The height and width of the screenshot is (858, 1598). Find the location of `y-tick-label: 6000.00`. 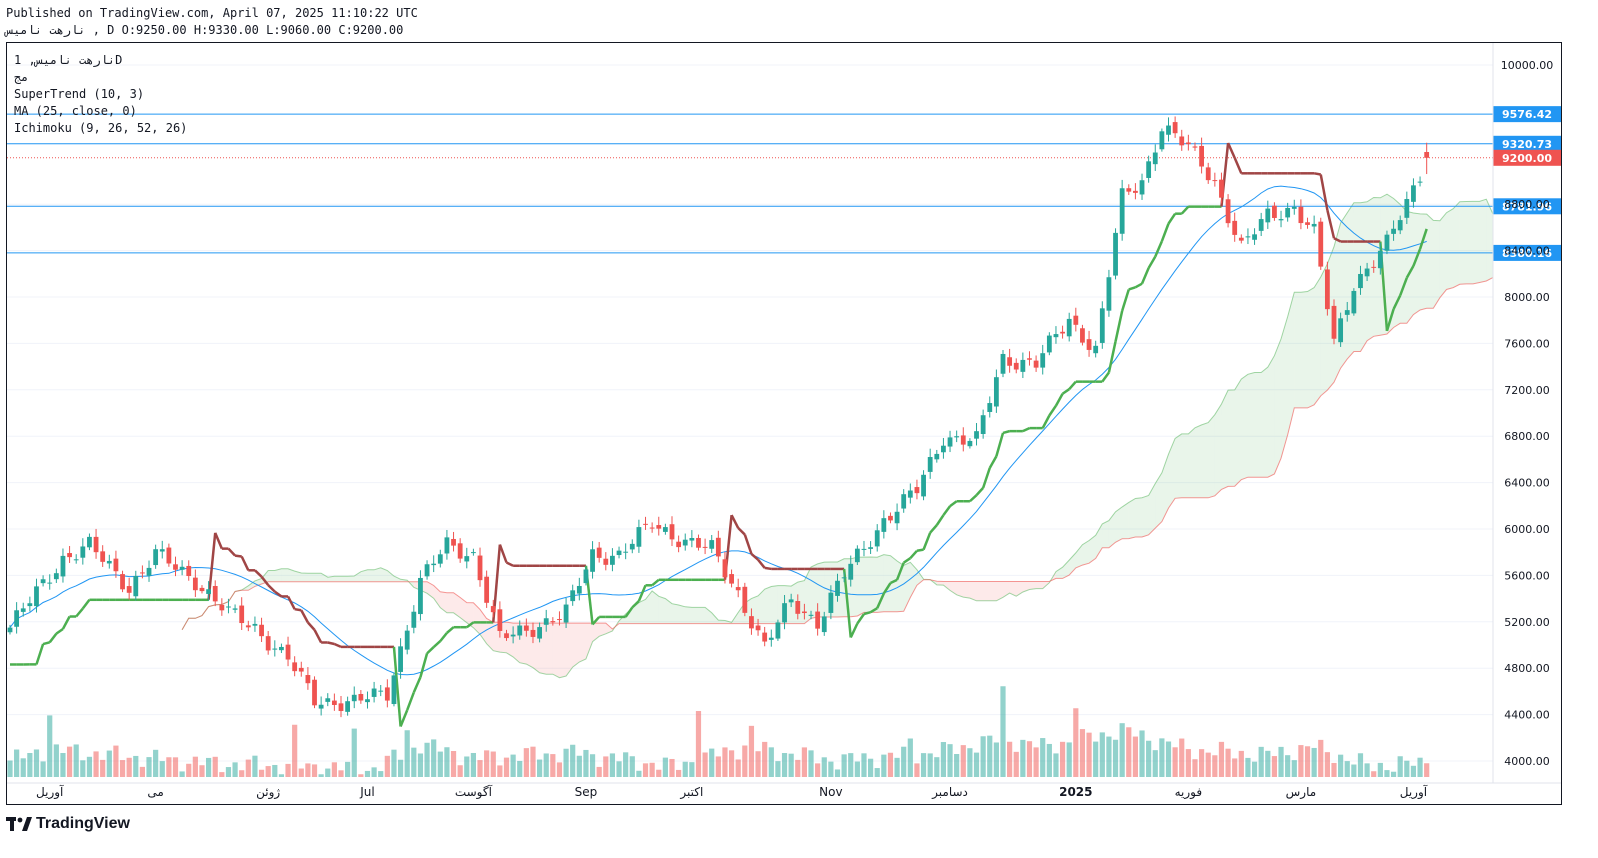

y-tick-label: 6000.00 is located at coordinates (1527, 529).